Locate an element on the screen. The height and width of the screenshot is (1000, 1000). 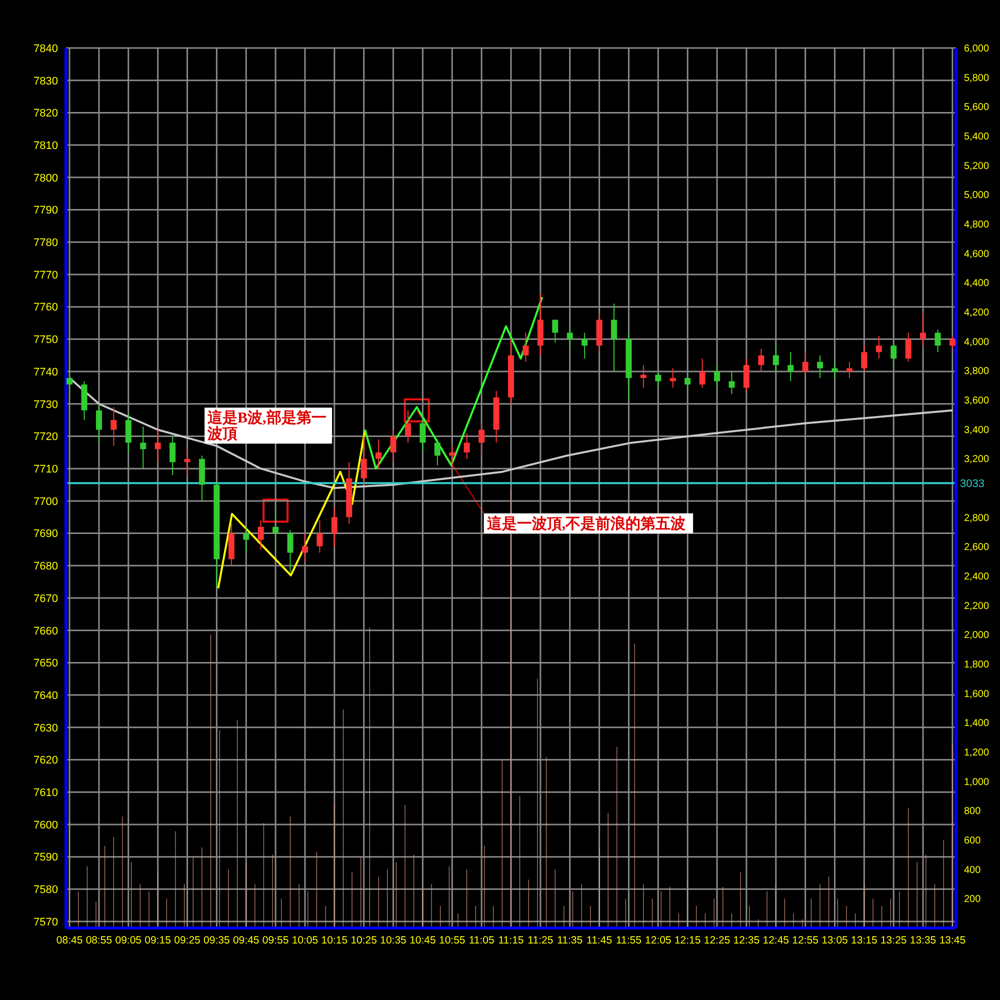
x-tick-label: 09:45 is located at coordinates (246, 940).